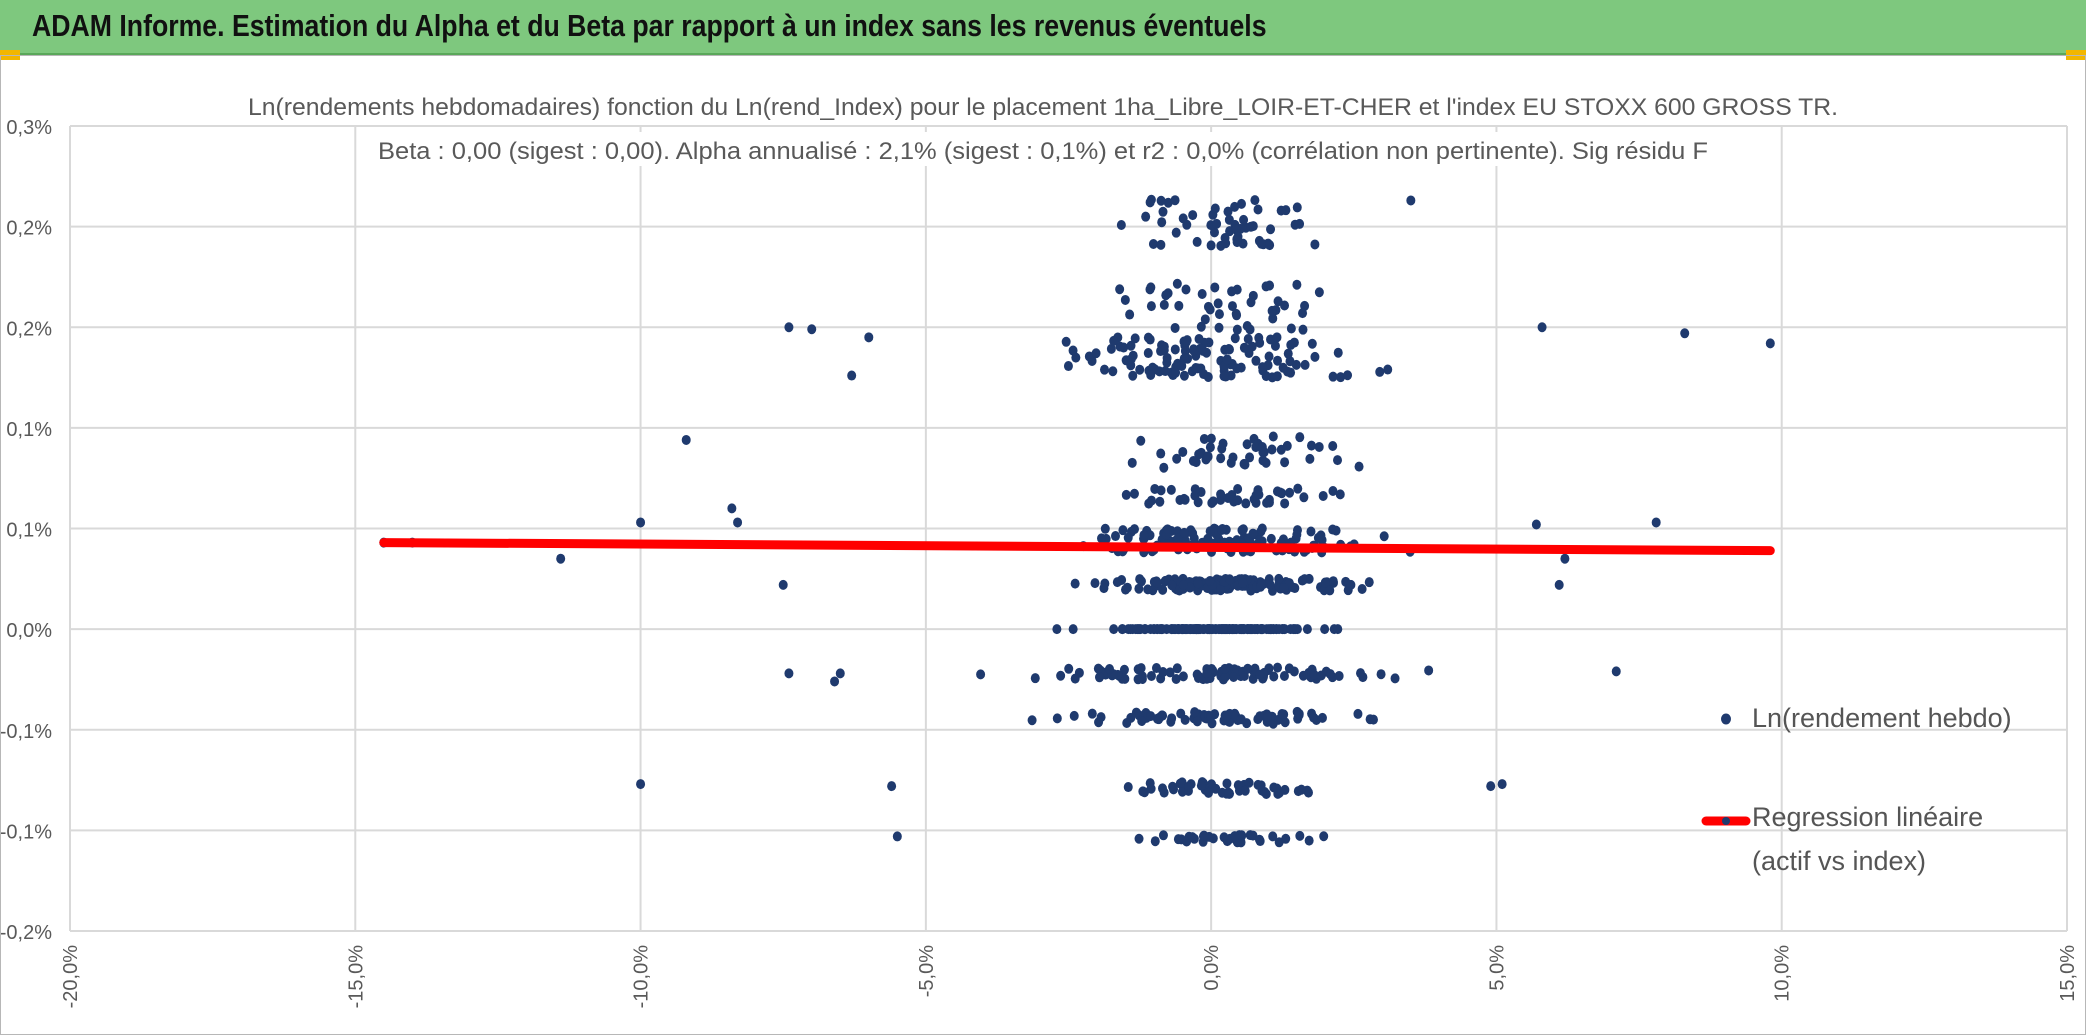 The height and width of the screenshot is (1035, 2086). I want to click on y-tick-label: 0,3%, so click(29, 128).